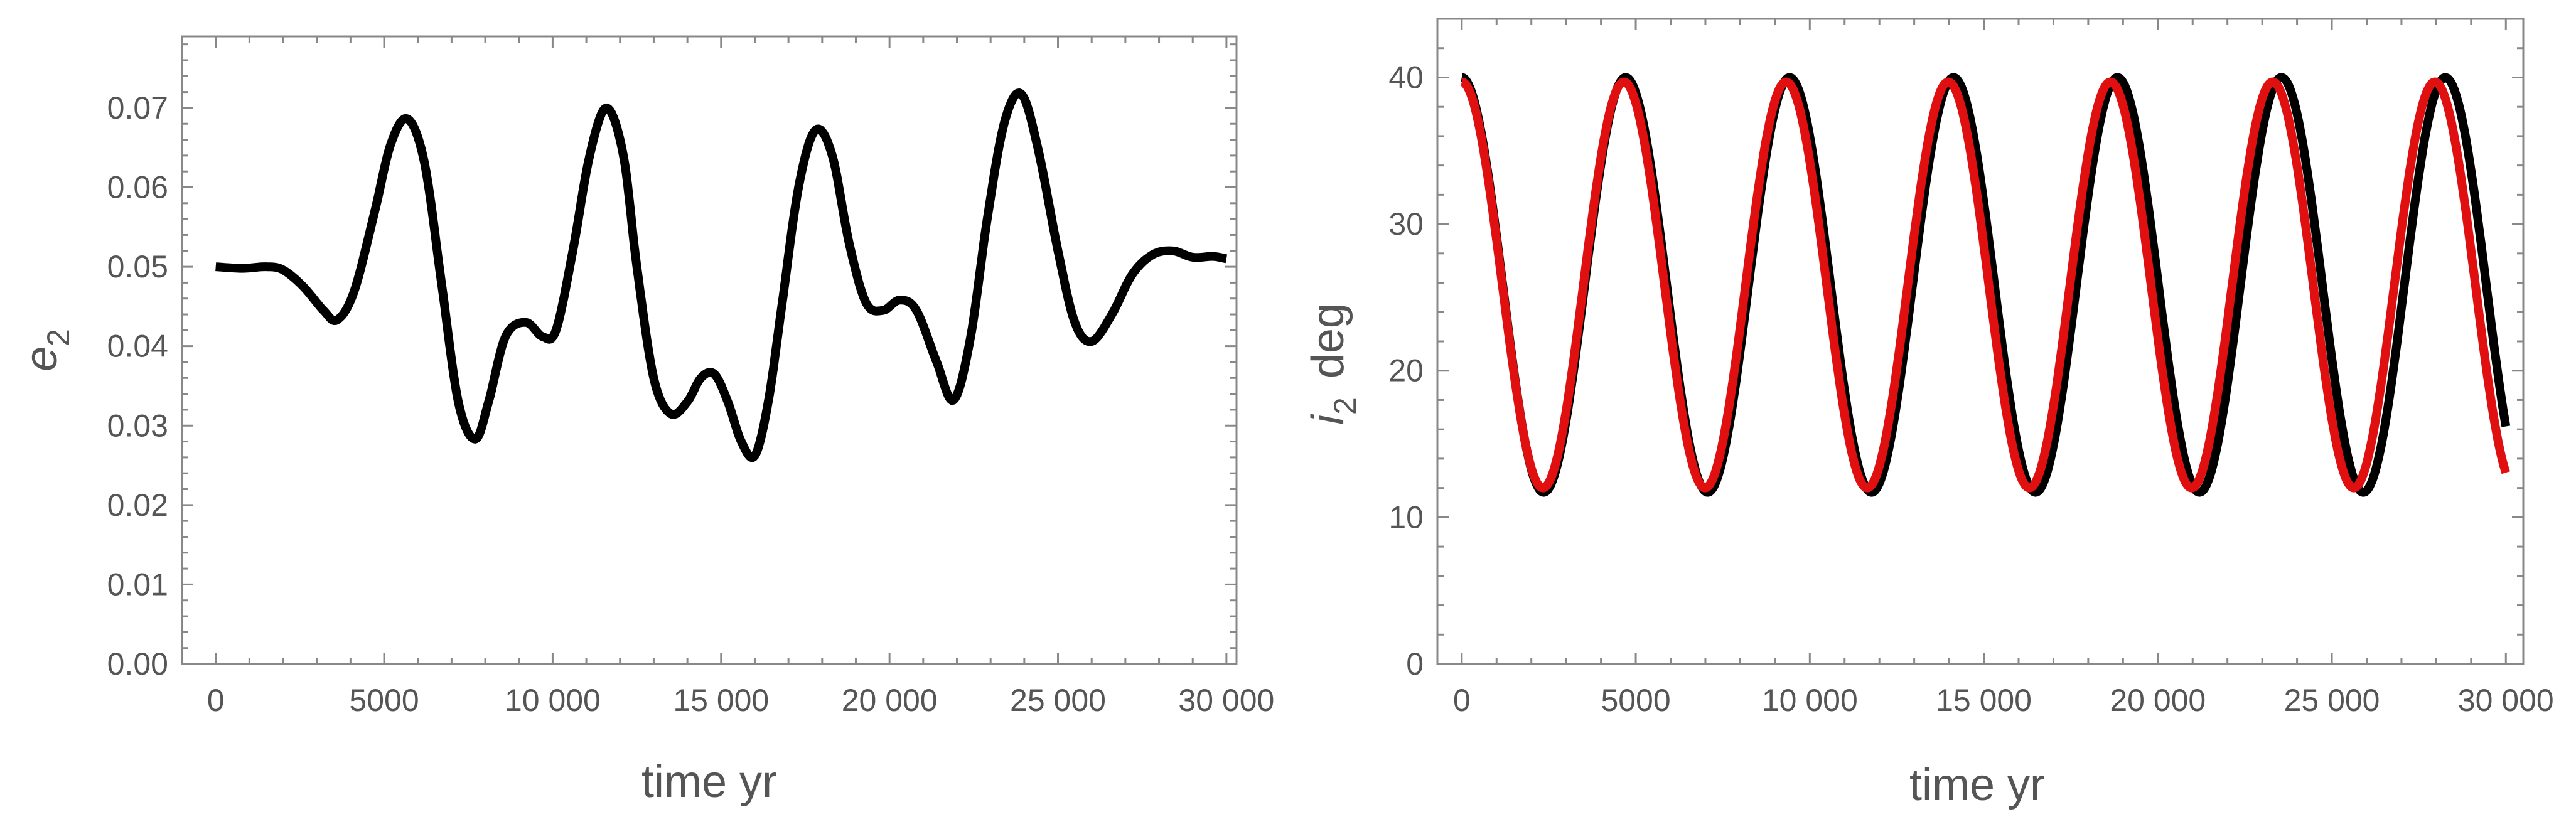  What do you see at coordinates (137, 425) in the screenshot?
I see `y-tick-label: 0.03` at bounding box center [137, 425].